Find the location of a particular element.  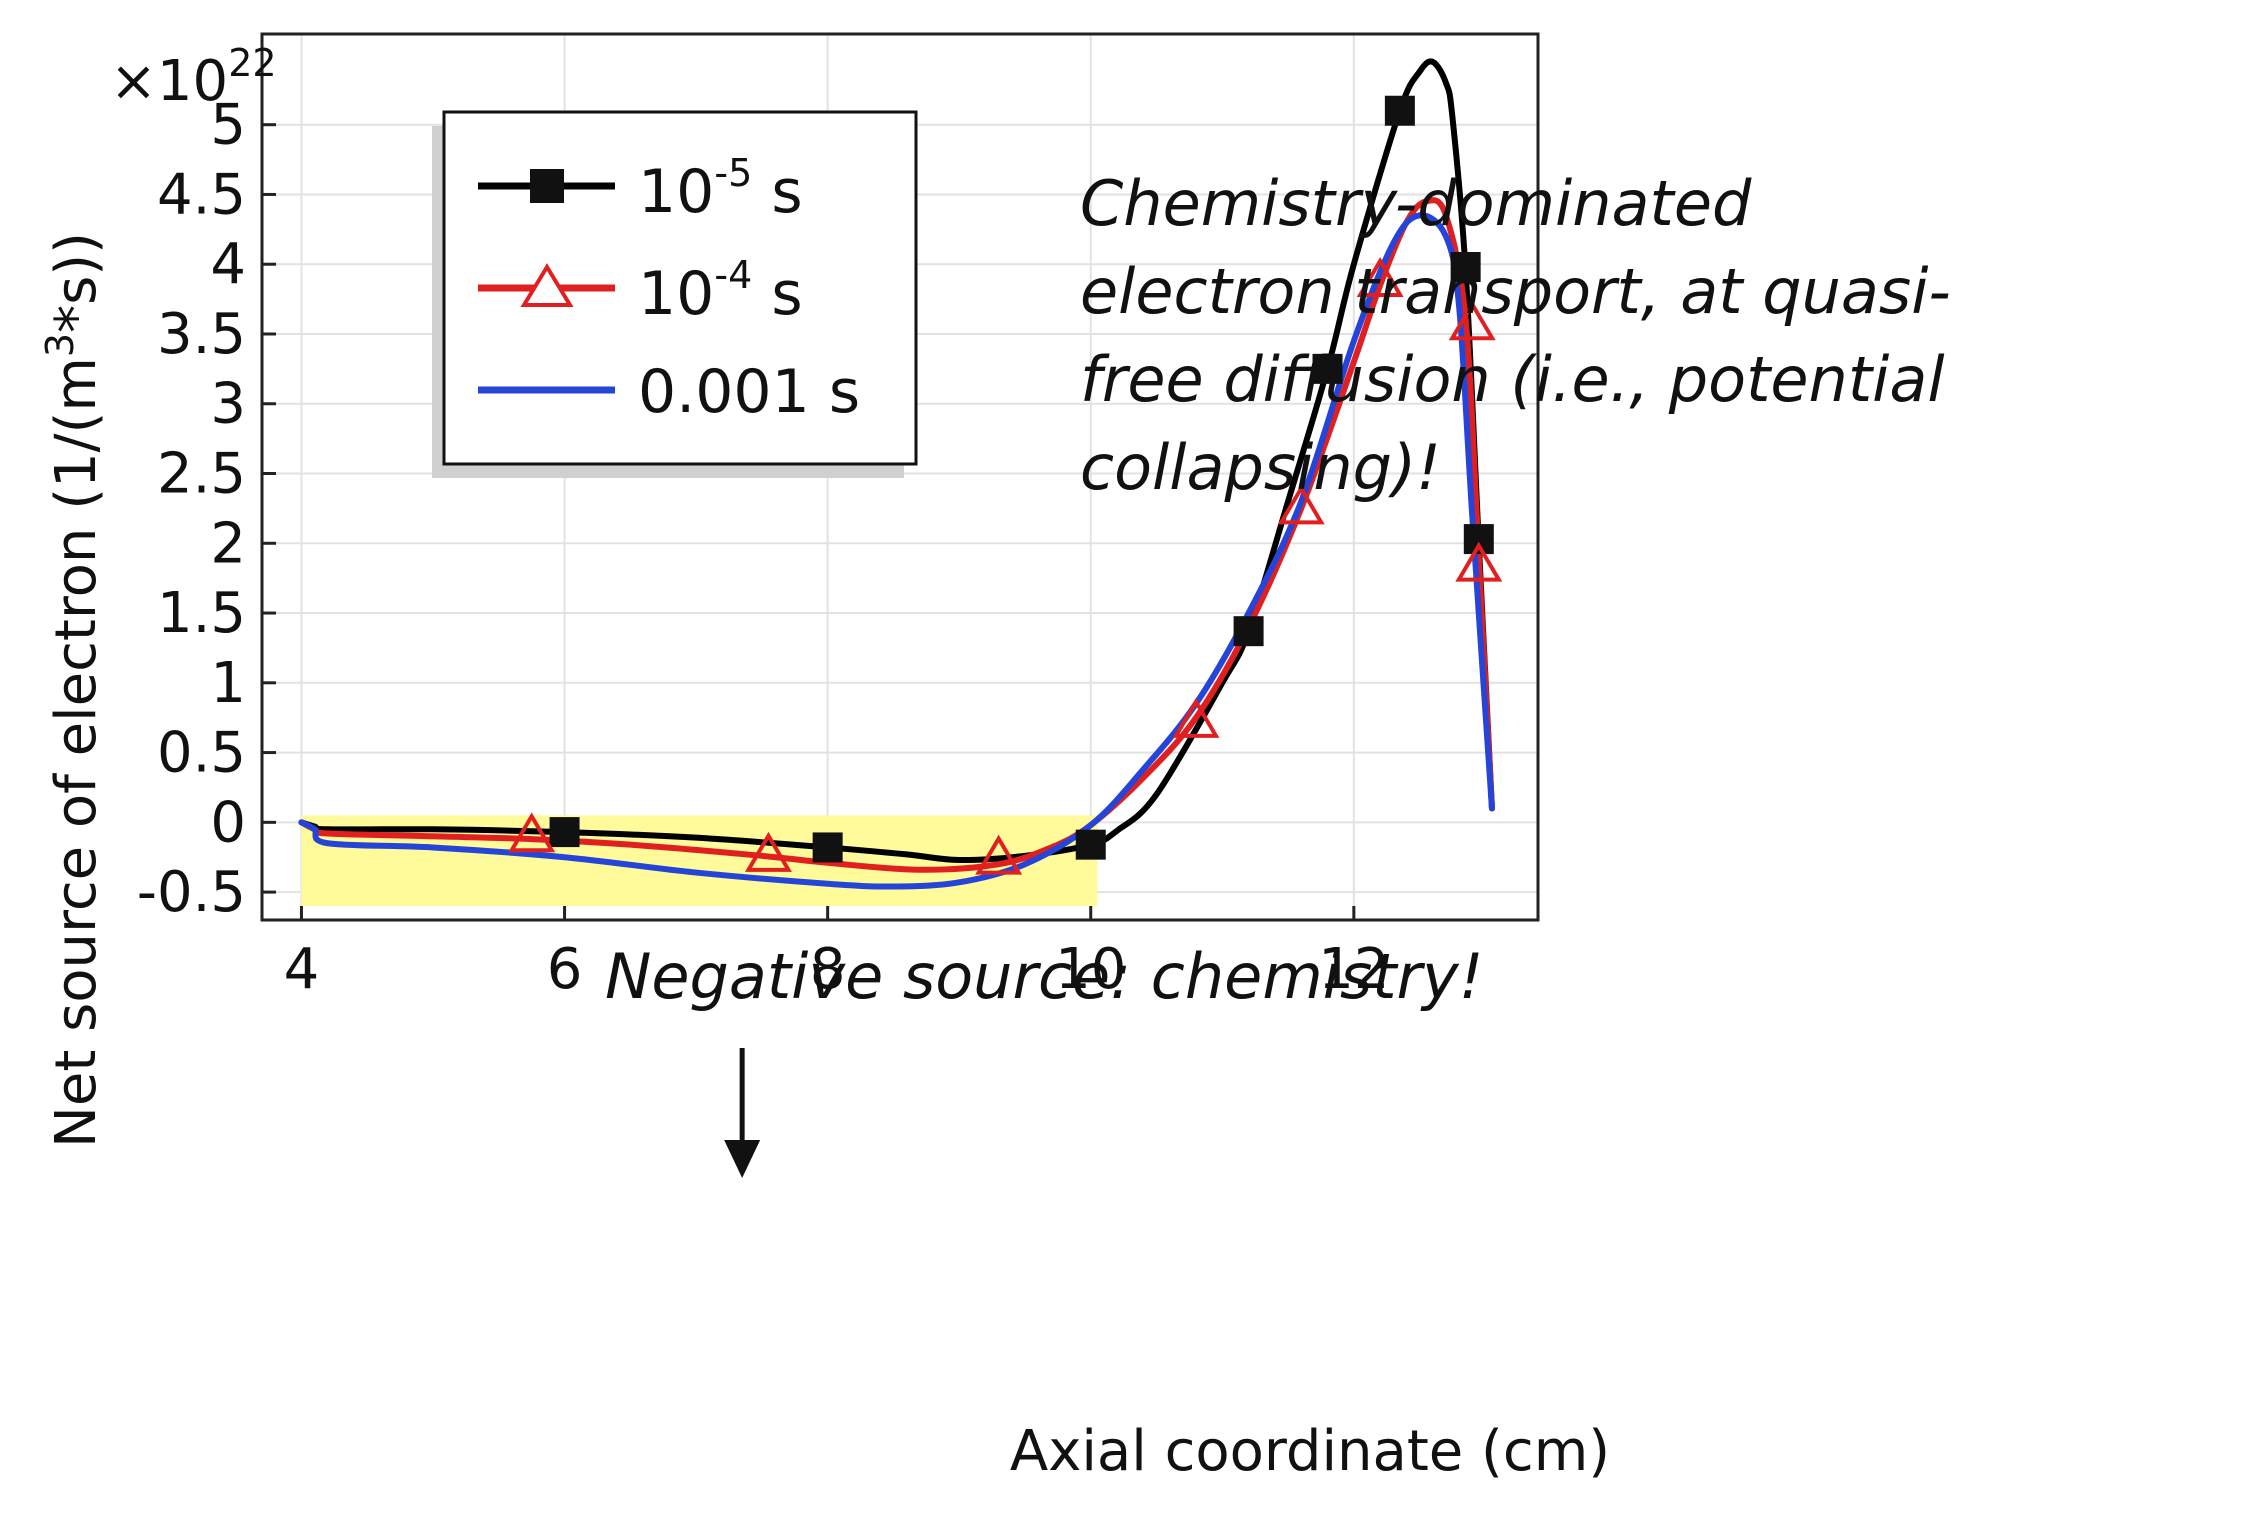

y-tick-label: 2 is located at coordinates (228, 543).